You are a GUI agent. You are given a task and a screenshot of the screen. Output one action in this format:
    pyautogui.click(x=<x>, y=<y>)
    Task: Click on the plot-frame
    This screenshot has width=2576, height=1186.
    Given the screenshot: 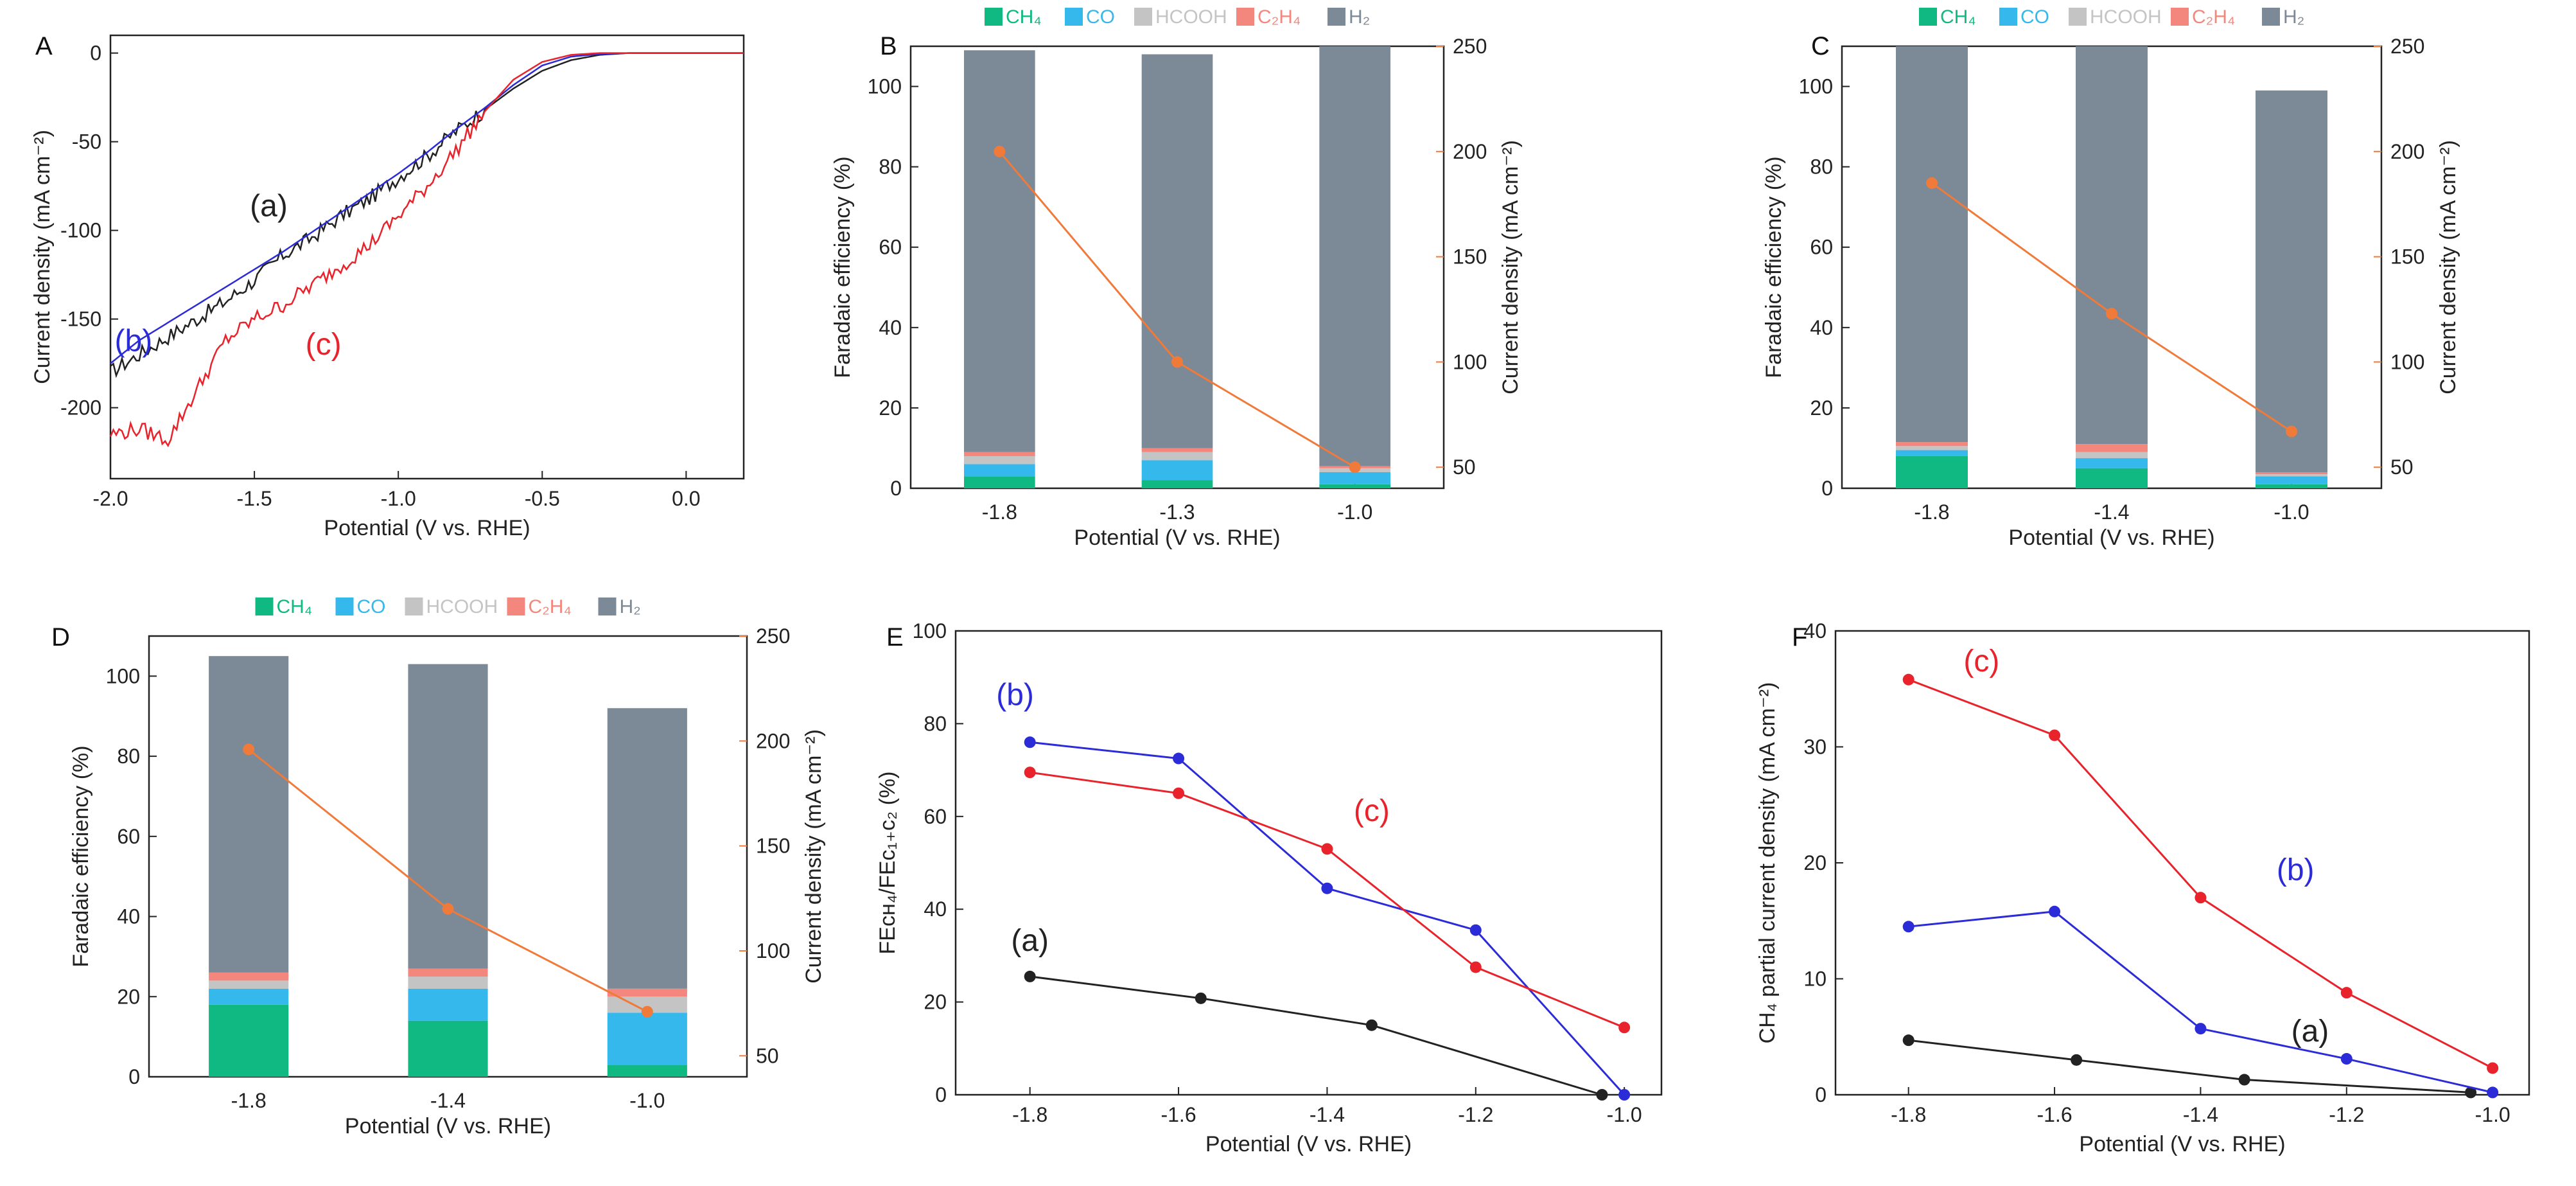 What is the action you would take?
    pyautogui.click(x=427, y=257)
    